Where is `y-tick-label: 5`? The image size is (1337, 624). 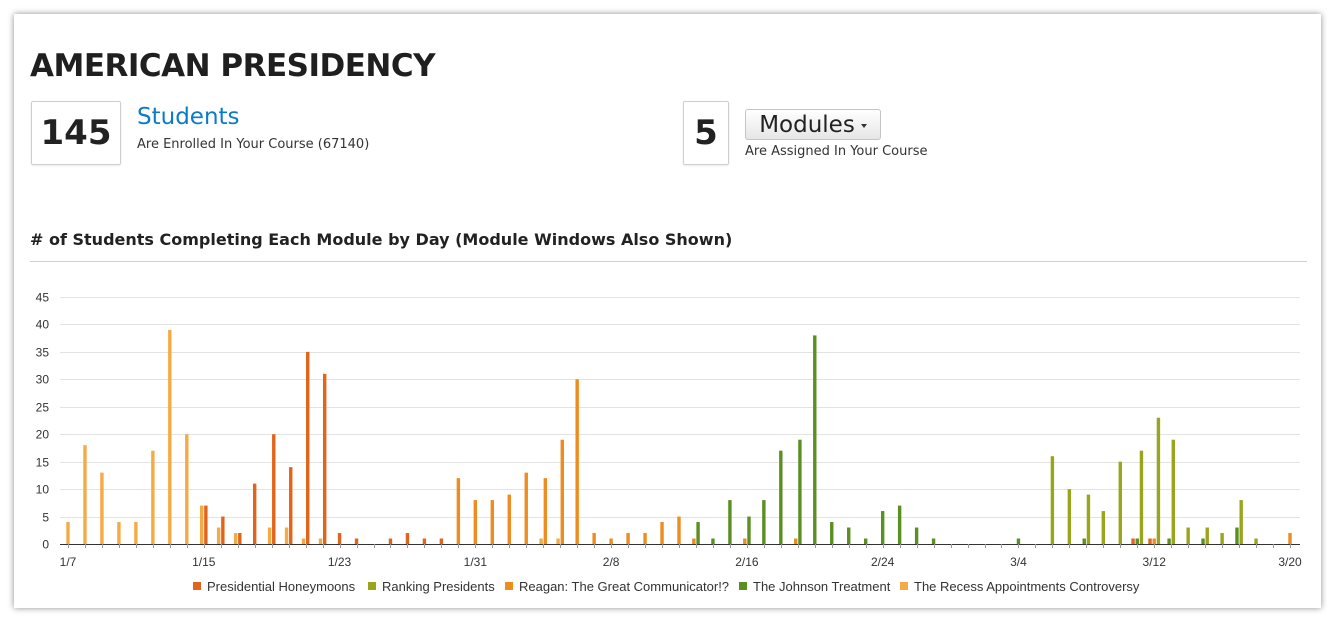
y-tick-label: 5 is located at coordinates (45, 518).